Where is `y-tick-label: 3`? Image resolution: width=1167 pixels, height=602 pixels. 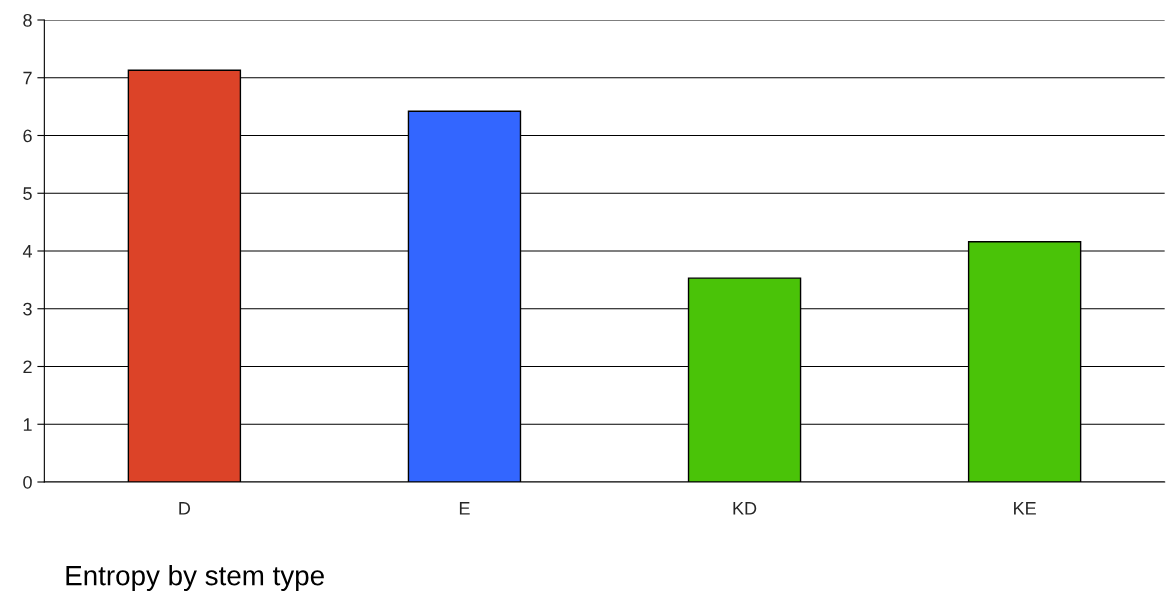
y-tick-label: 3 is located at coordinates (27, 309).